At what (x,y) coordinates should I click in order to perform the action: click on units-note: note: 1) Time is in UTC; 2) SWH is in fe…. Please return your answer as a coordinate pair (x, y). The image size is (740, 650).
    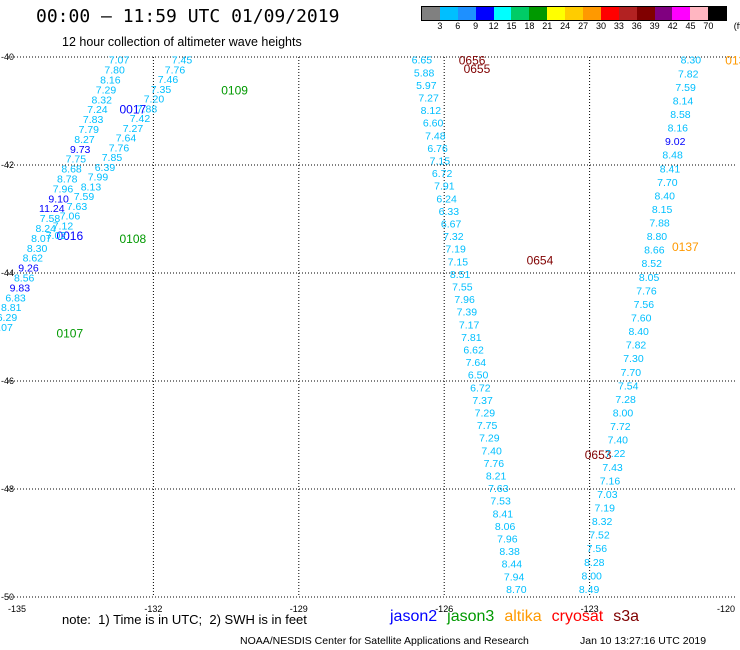
    Looking at the image, I should click on (184, 619).